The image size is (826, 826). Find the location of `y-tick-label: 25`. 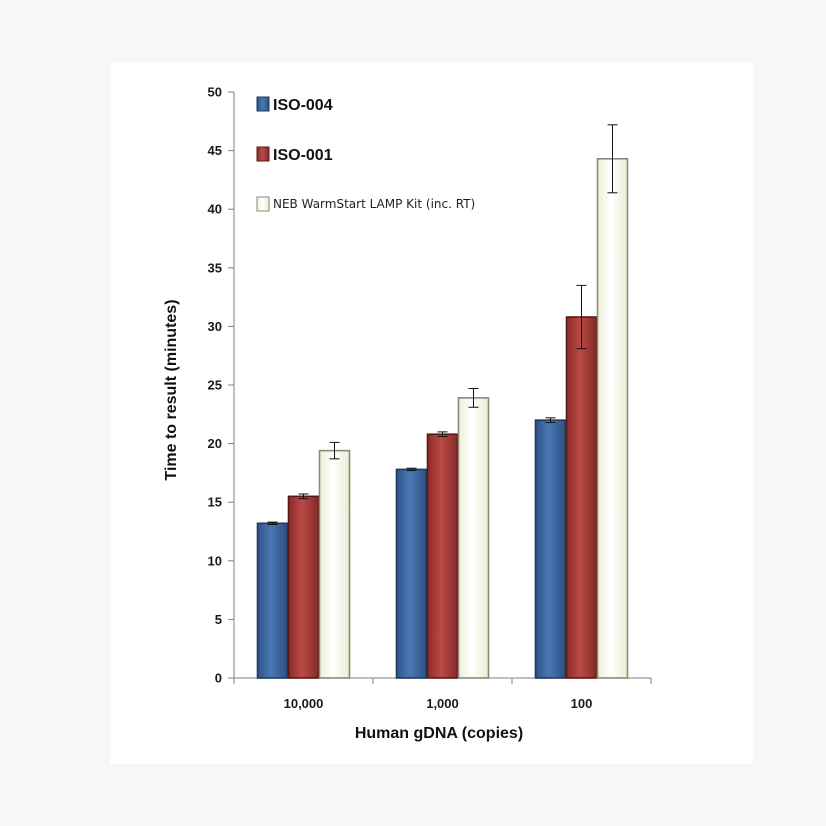

y-tick-label: 25 is located at coordinates (215, 385).